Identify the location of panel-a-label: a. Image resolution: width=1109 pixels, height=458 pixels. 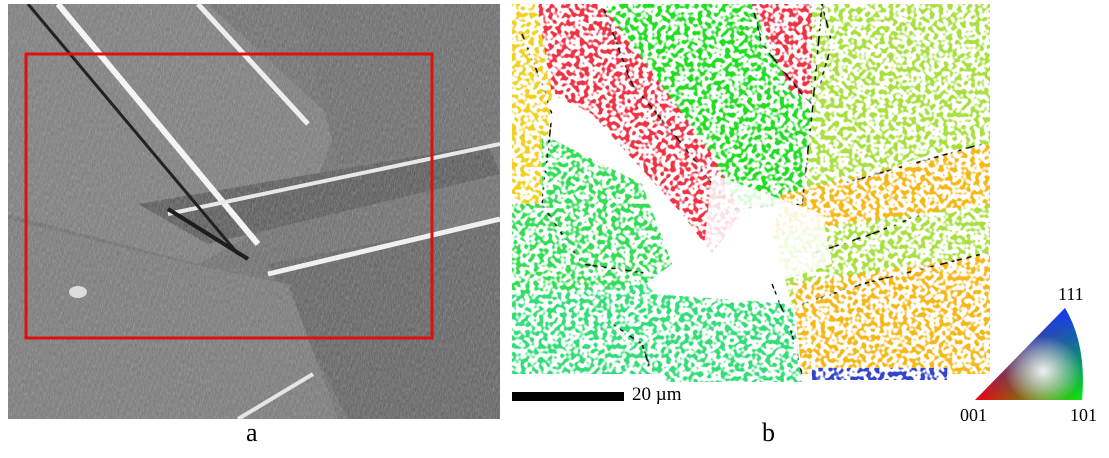
(252, 432).